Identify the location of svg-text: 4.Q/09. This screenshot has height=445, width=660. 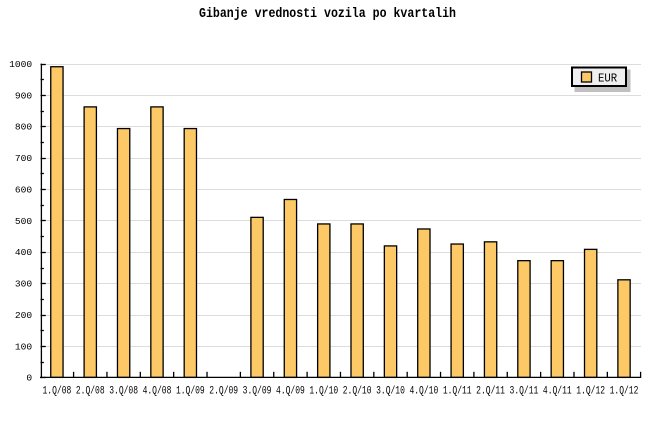
(290, 391).